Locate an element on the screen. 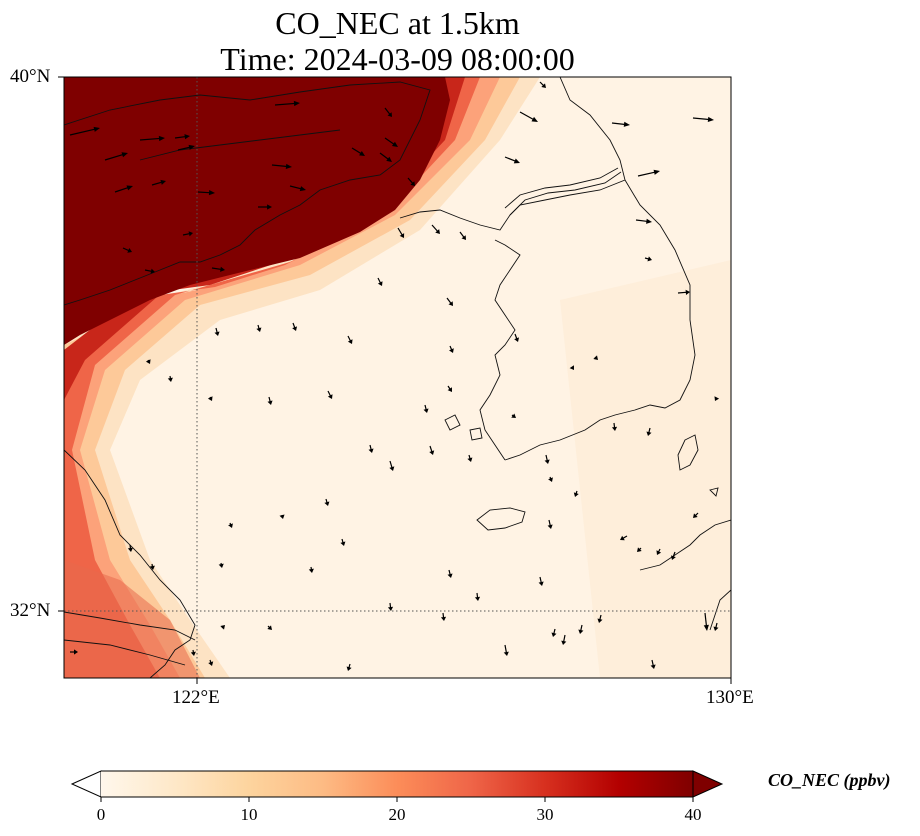 The image size is (920, 836). map-title-line2: Time: 2024-03-09 08:00:00 is located at coordinates (397, 59).